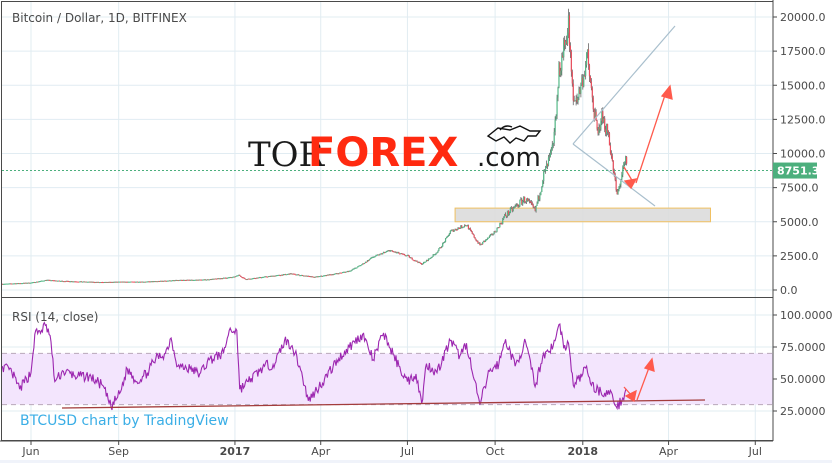  I want to click on rsi-axis: 25.0000 50.0000 75.0000 100.0000, so click(802, 363).